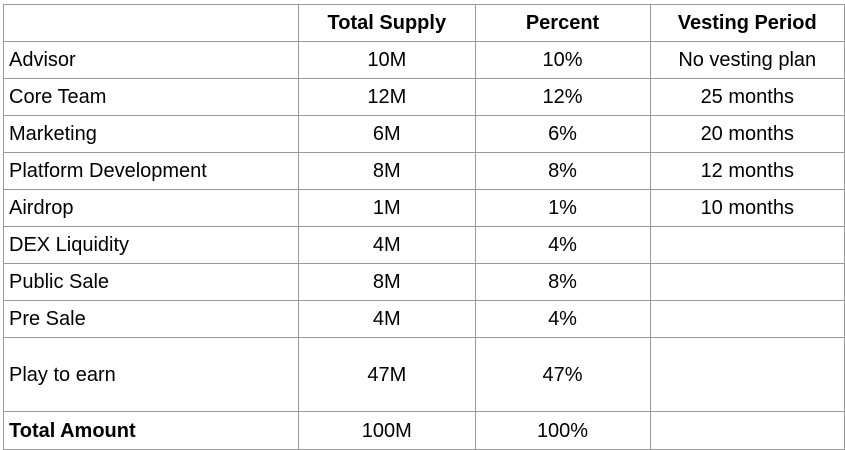 The image size is (845, 450). What do you see at coordinates (387, 208) in the screenshot?
I see `row-total-supply: 1M` at bounding box center [387, 208].